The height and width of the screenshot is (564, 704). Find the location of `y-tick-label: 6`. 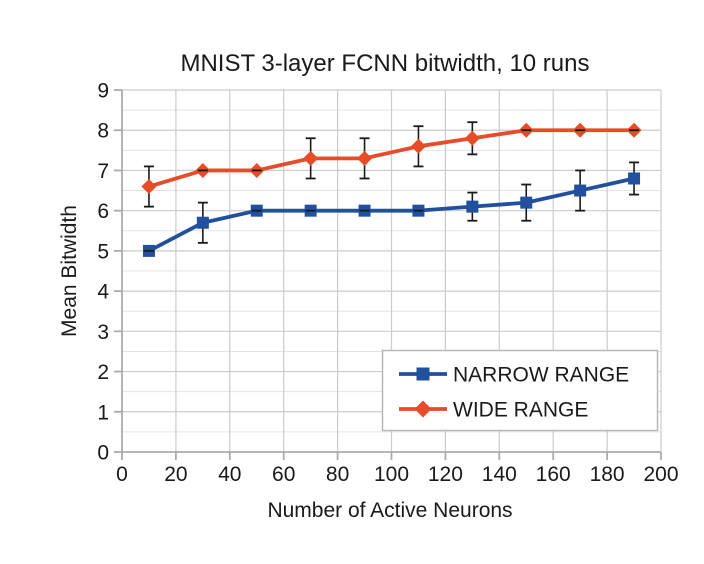

y-tick-label: 6 is located at coordinates (103, 211).